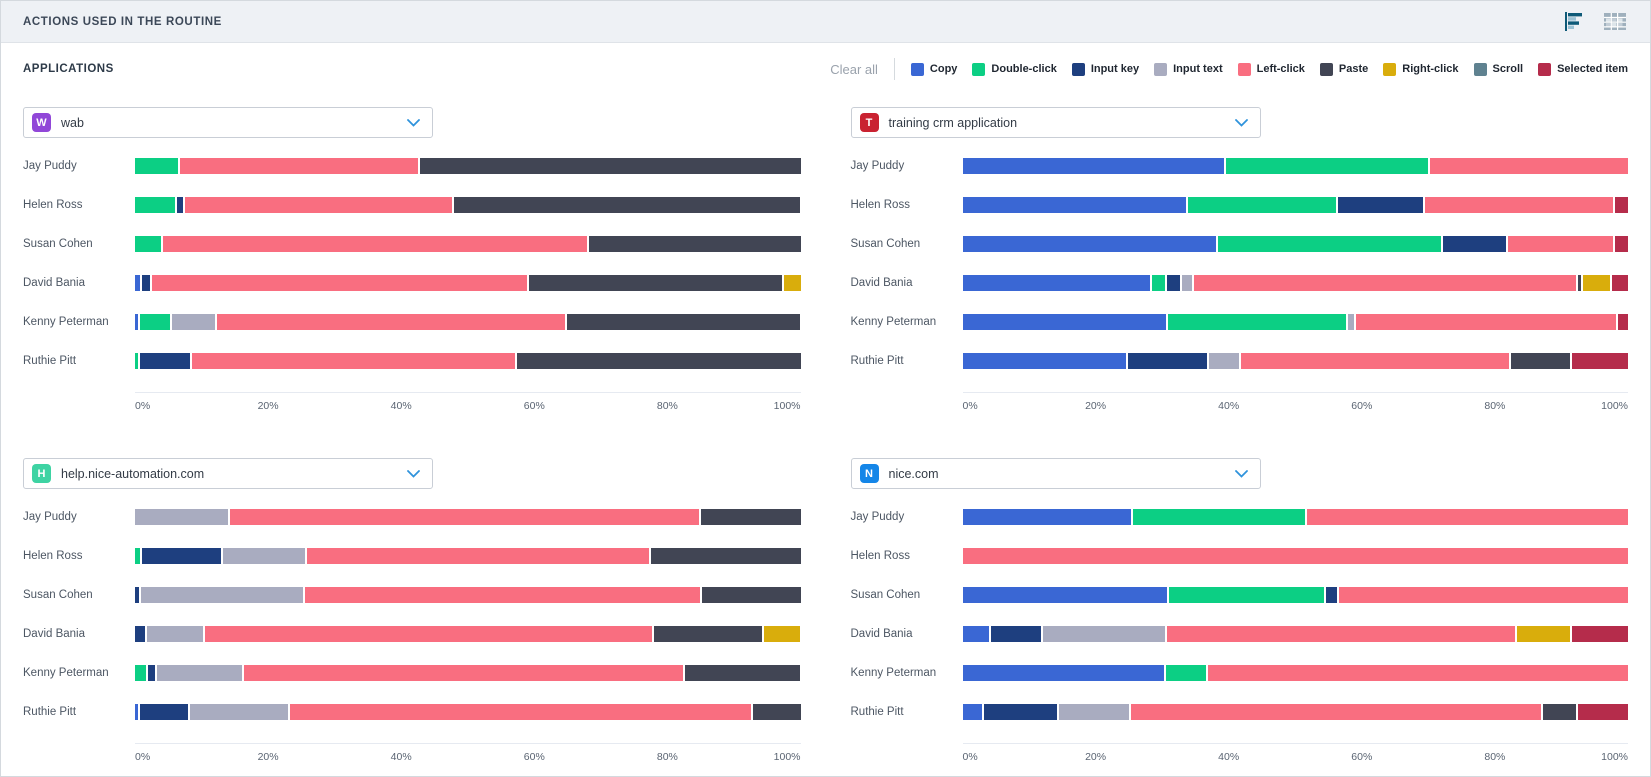 The height and width of the screenshot is (777, 1651). Describe the element at coordinates (50, 166) in the screenshot. I see `row-label: Jay Puddy` at that location.